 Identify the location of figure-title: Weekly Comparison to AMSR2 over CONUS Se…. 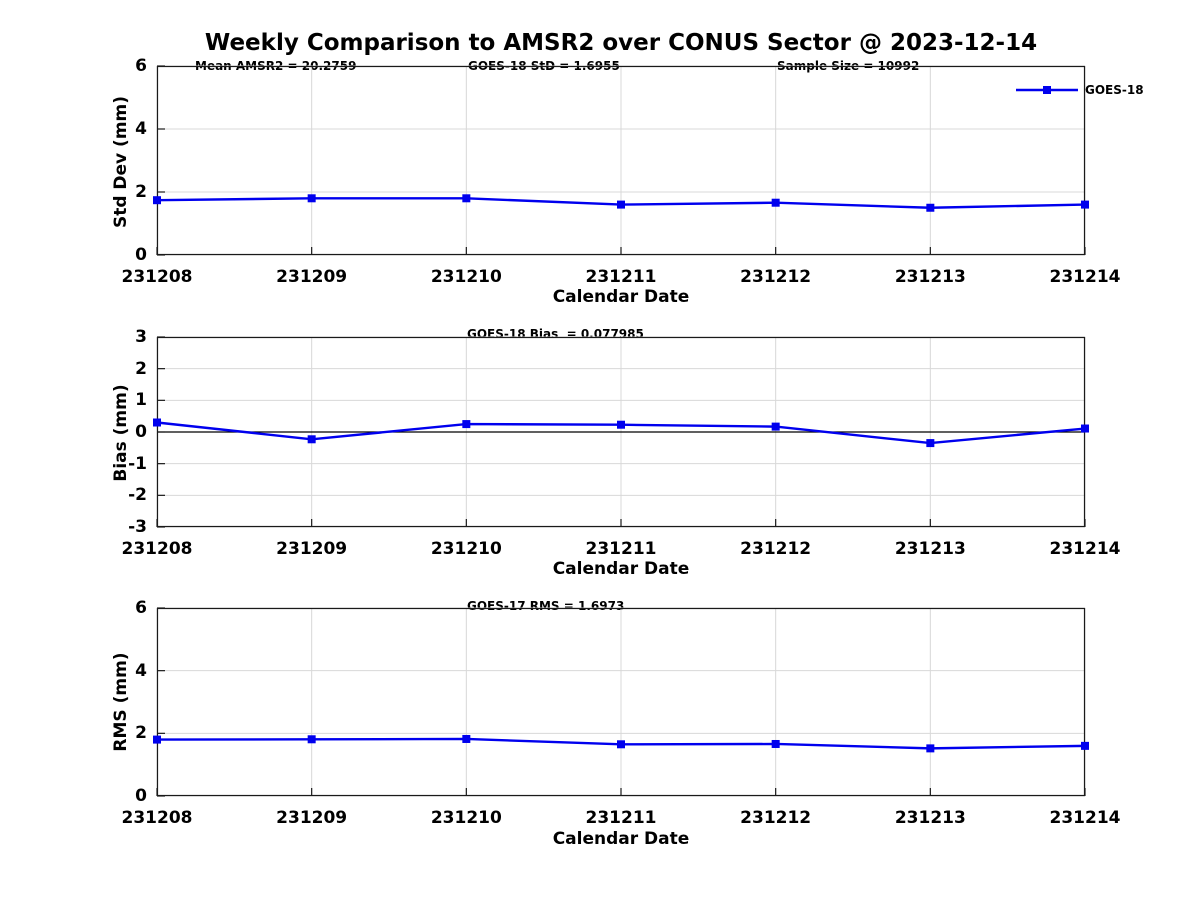
(621, 43).